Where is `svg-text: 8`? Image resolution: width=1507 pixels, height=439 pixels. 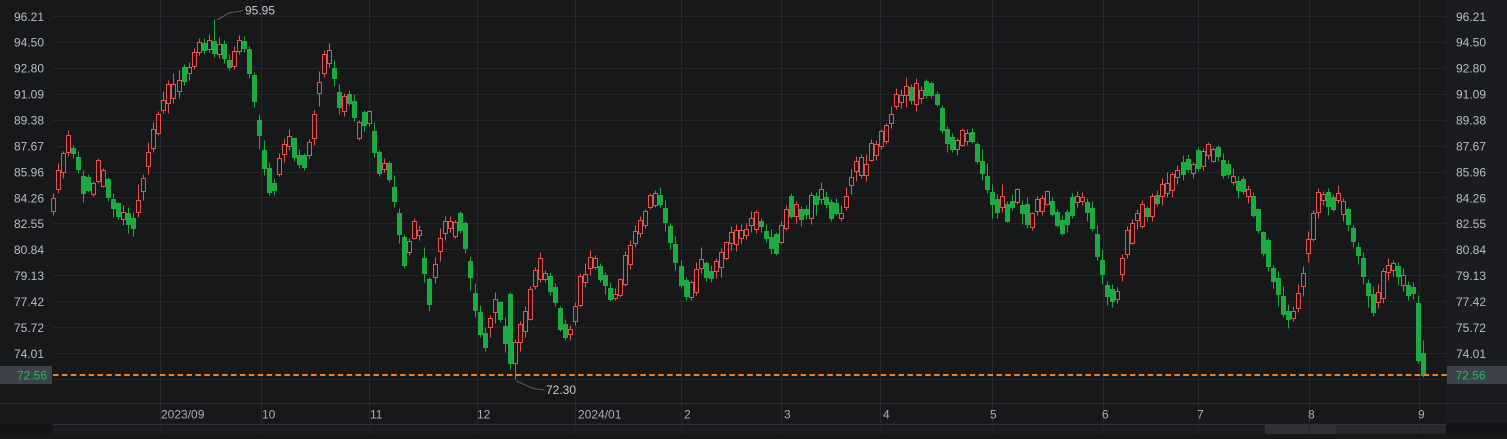 svg-text: 8 is located at coordinates (1311, 414).